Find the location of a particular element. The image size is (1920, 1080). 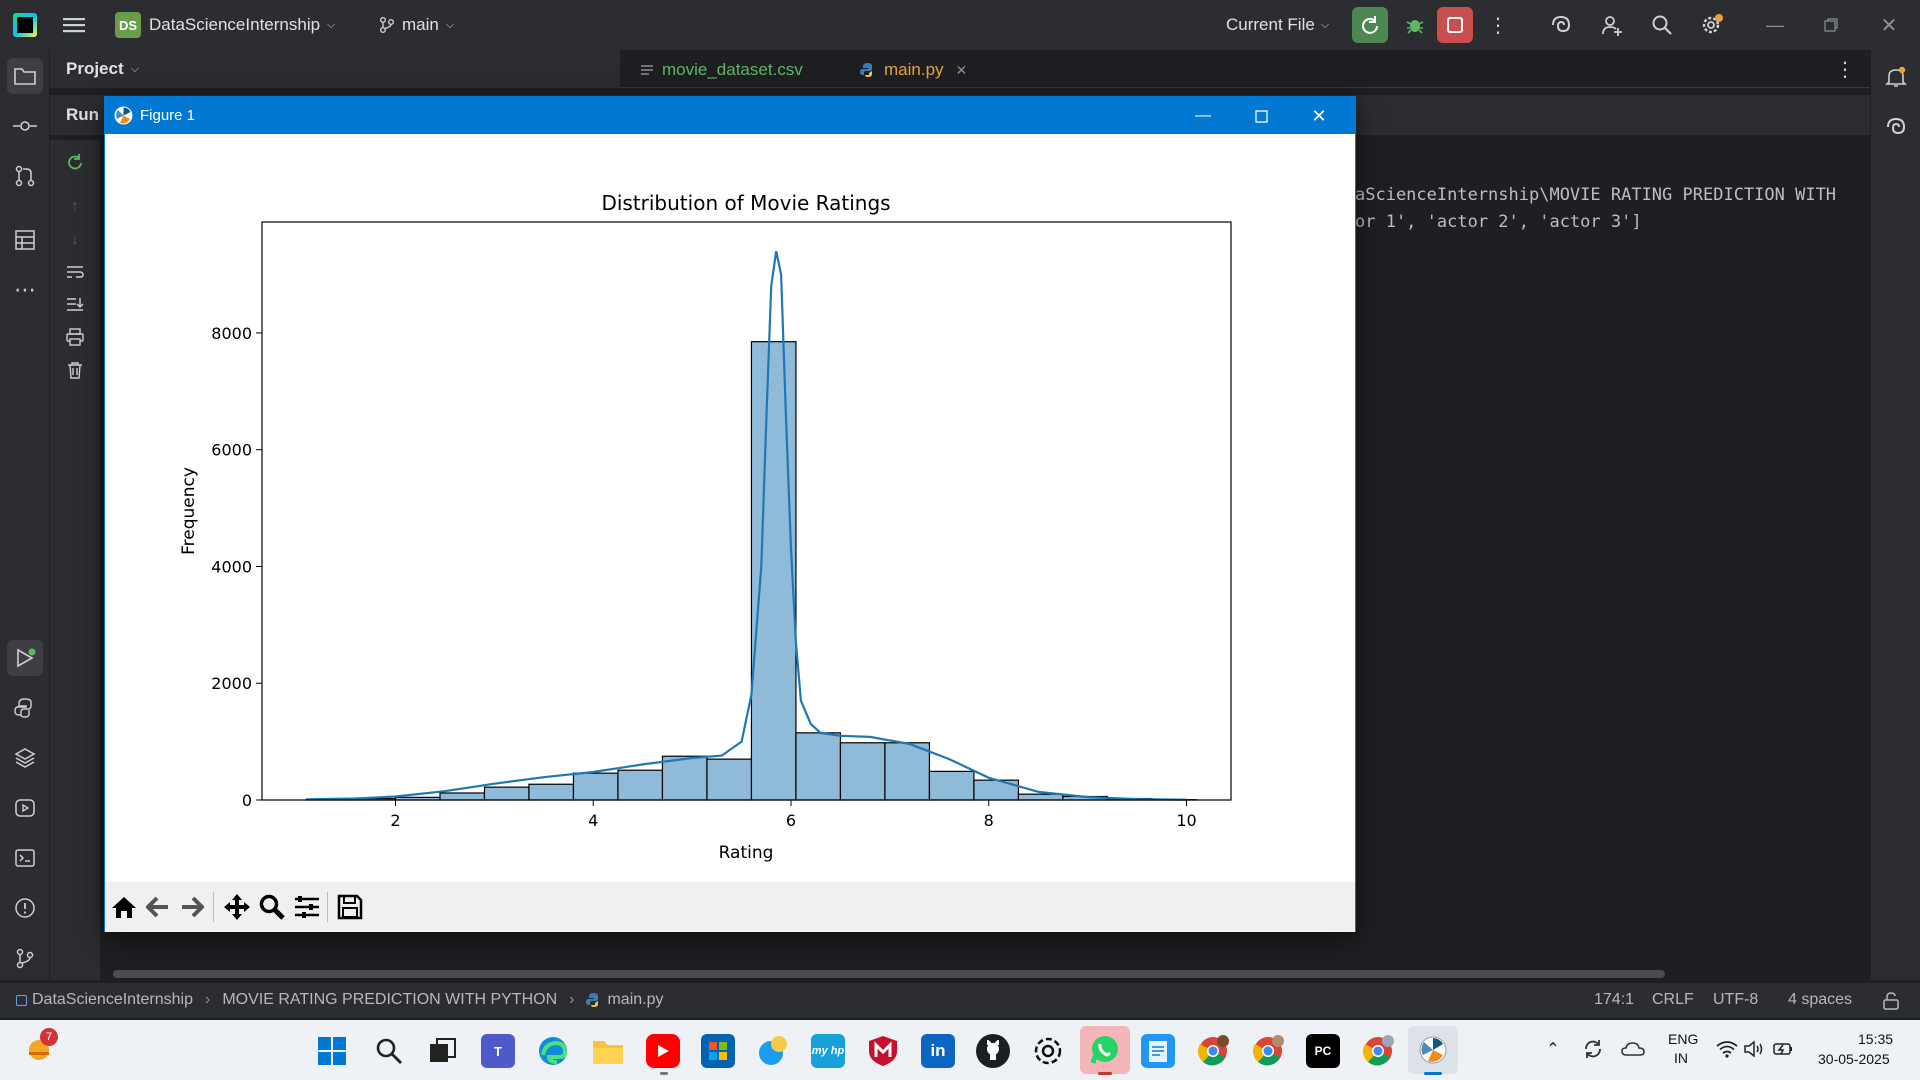

language-line1: ENG is located at coordinates (1683, 1039).